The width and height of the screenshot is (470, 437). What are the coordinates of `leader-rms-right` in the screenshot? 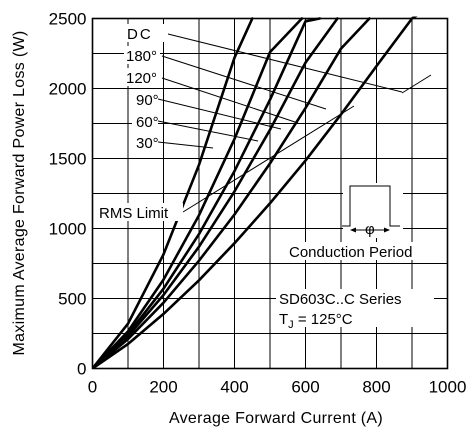 It's located at (416, 84).